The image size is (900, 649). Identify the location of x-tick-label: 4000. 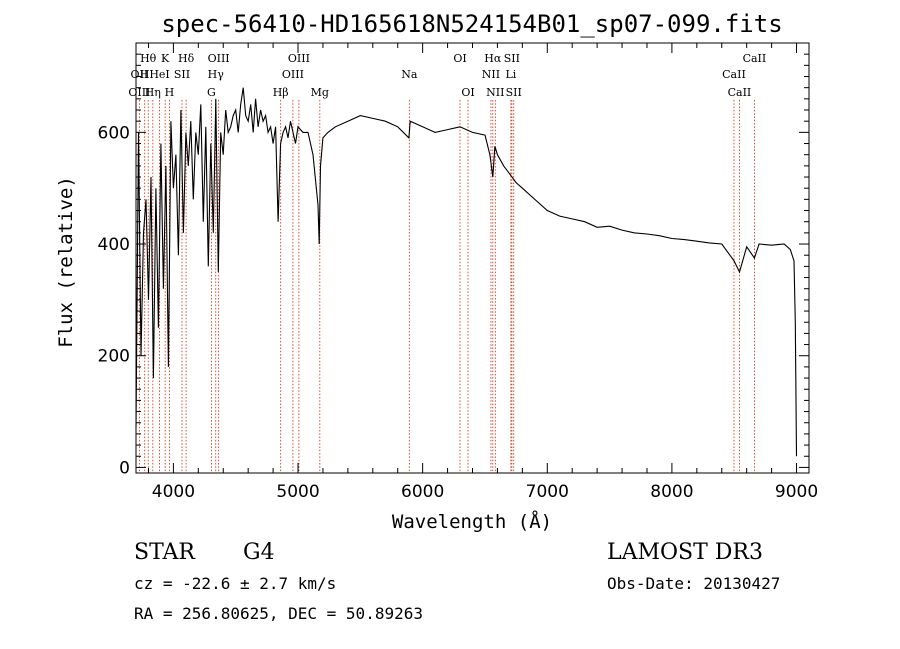
(173, 492).